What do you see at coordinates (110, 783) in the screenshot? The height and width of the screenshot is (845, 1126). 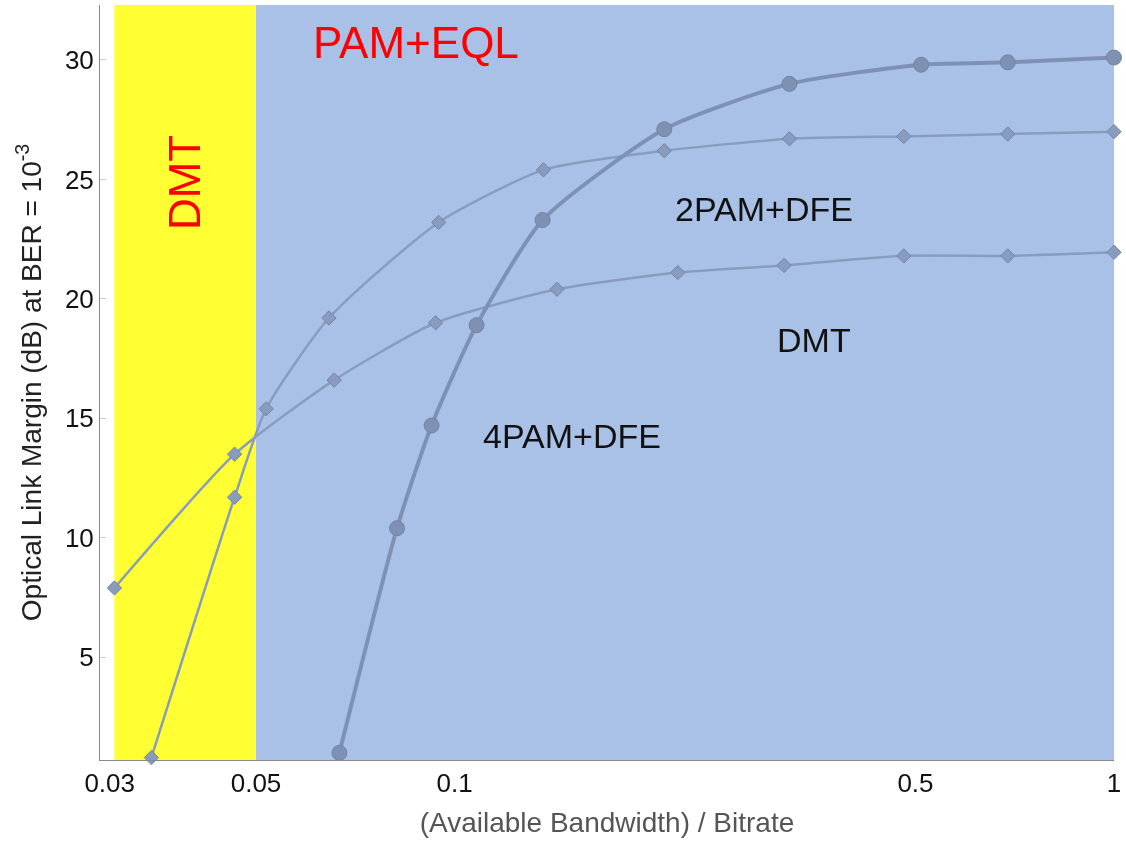 I see `x-tick-label: 0.03` at bounding box center [110, 783].